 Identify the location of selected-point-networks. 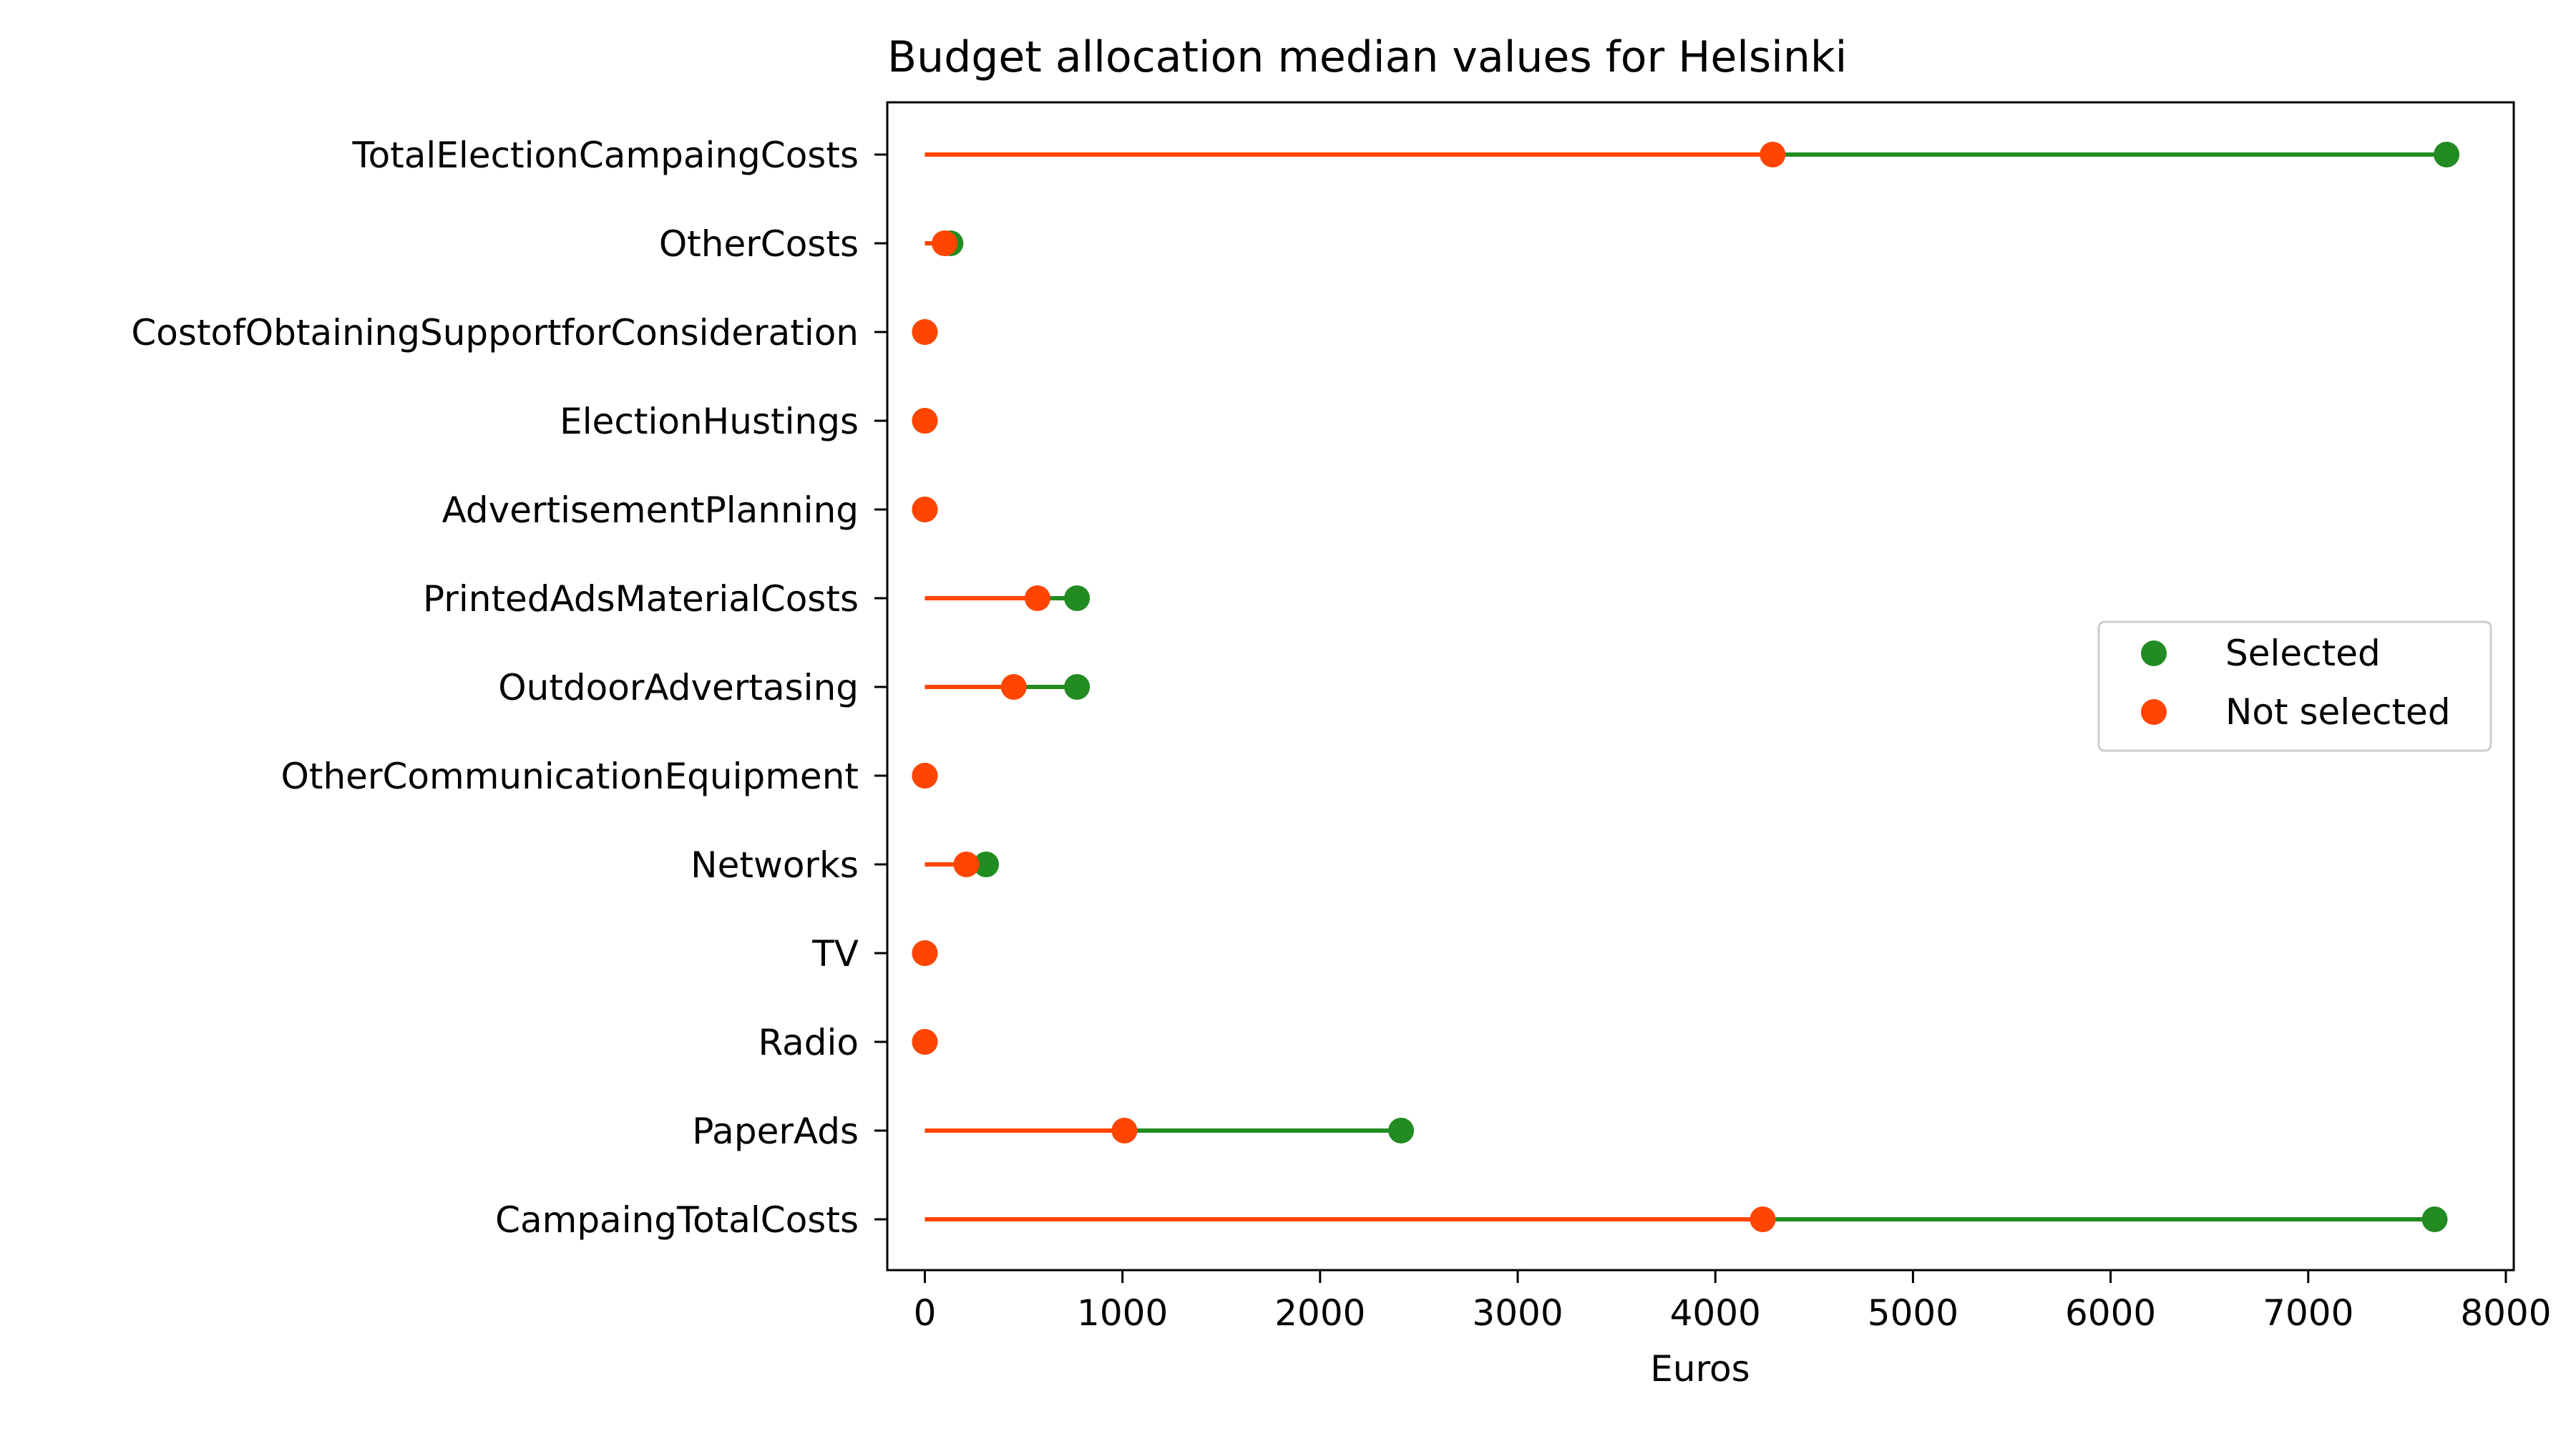
(986, 864).